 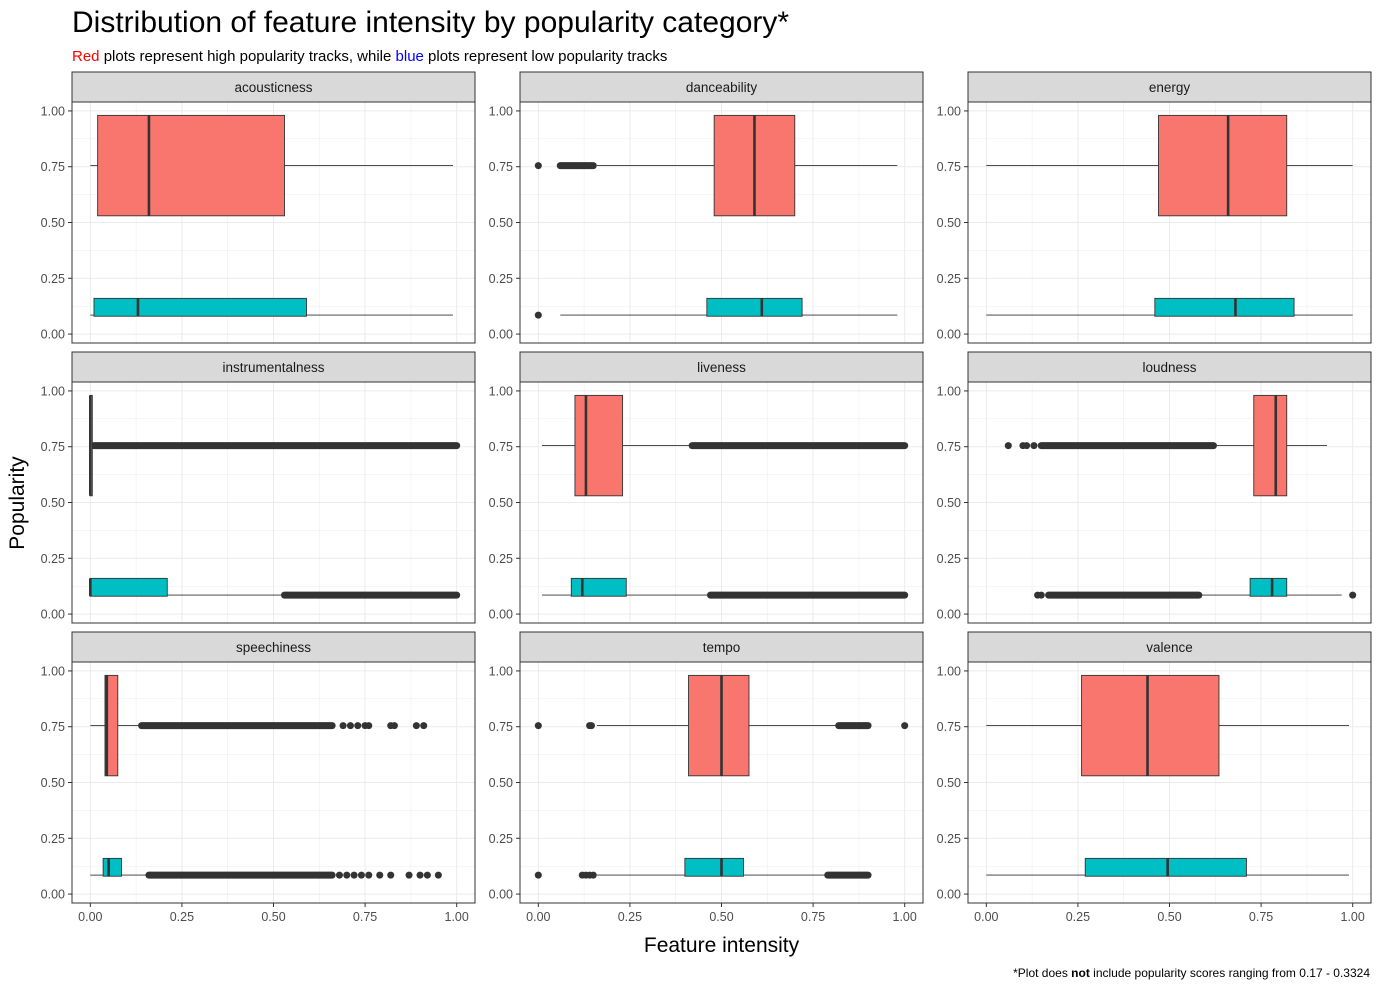 What do you see at coordinates (1169, 367) in the screenshot?
I see `facet-strip-loudness` at bounding box center [1169, 367].